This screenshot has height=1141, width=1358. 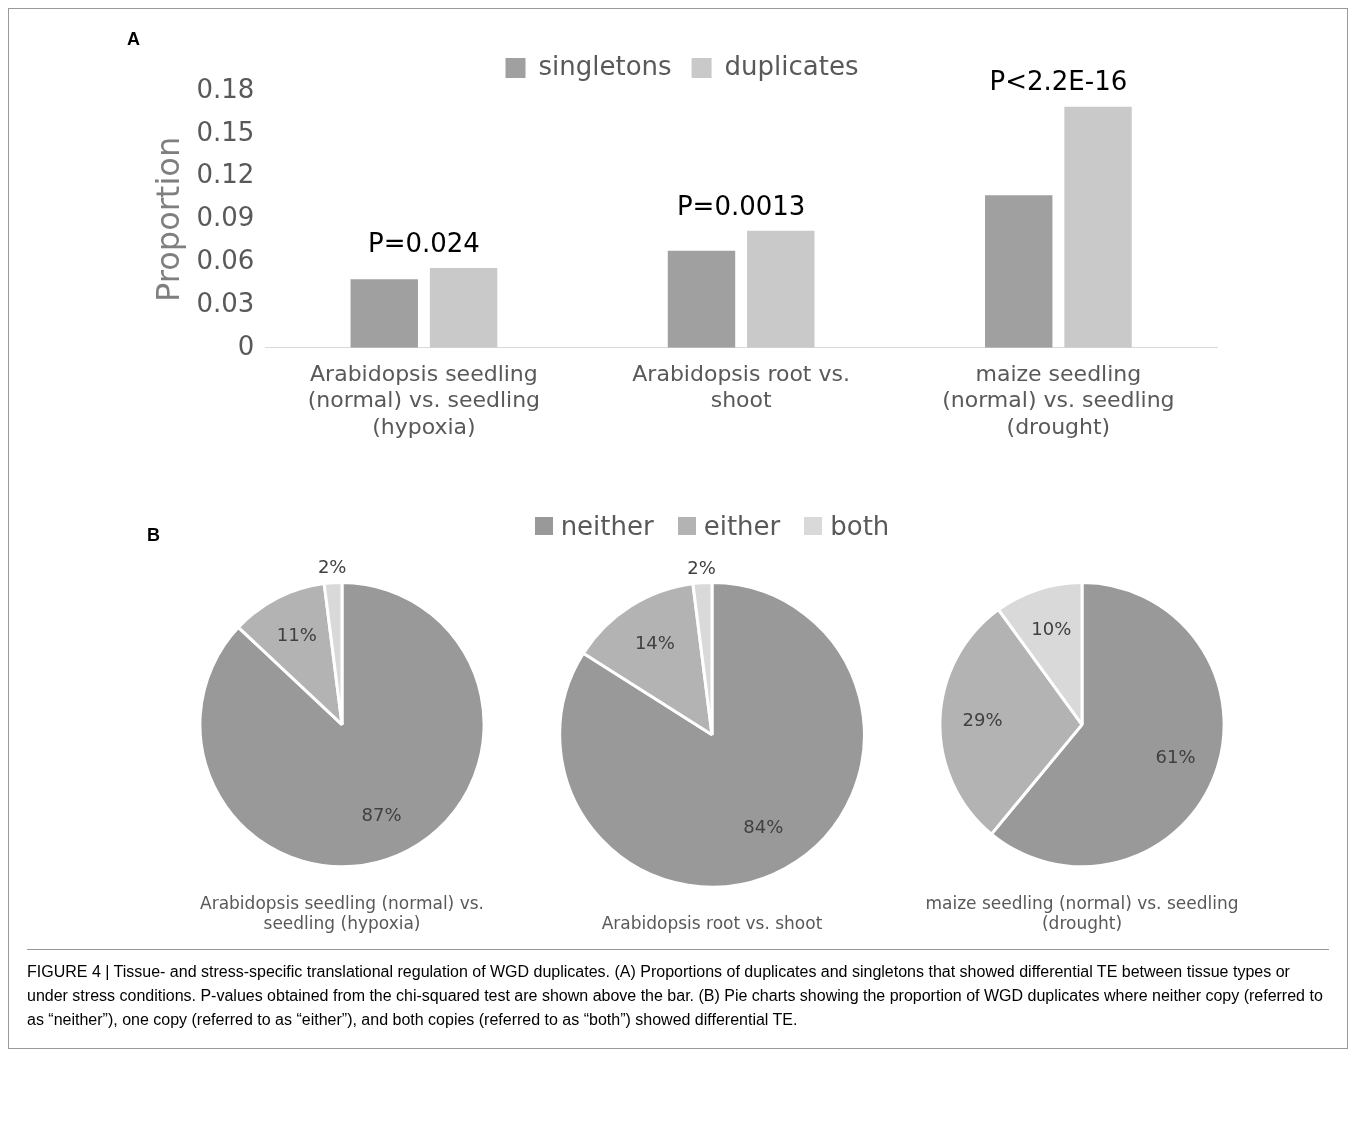 What do you see at coordinates (225, 259) in the screenshot?
I see `y-tick-label: 0.06` at bounding box center [225, 259].